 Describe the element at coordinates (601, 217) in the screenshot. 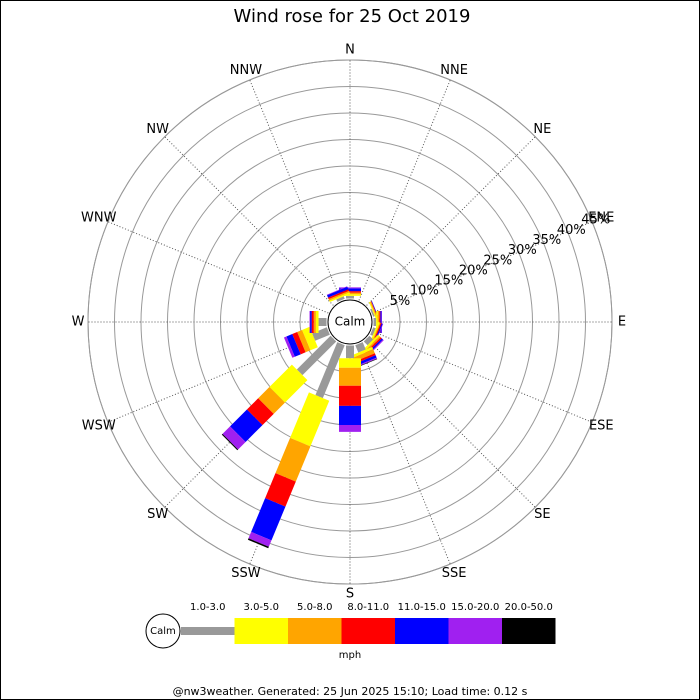

I see `direction-label: ENE` at that location.